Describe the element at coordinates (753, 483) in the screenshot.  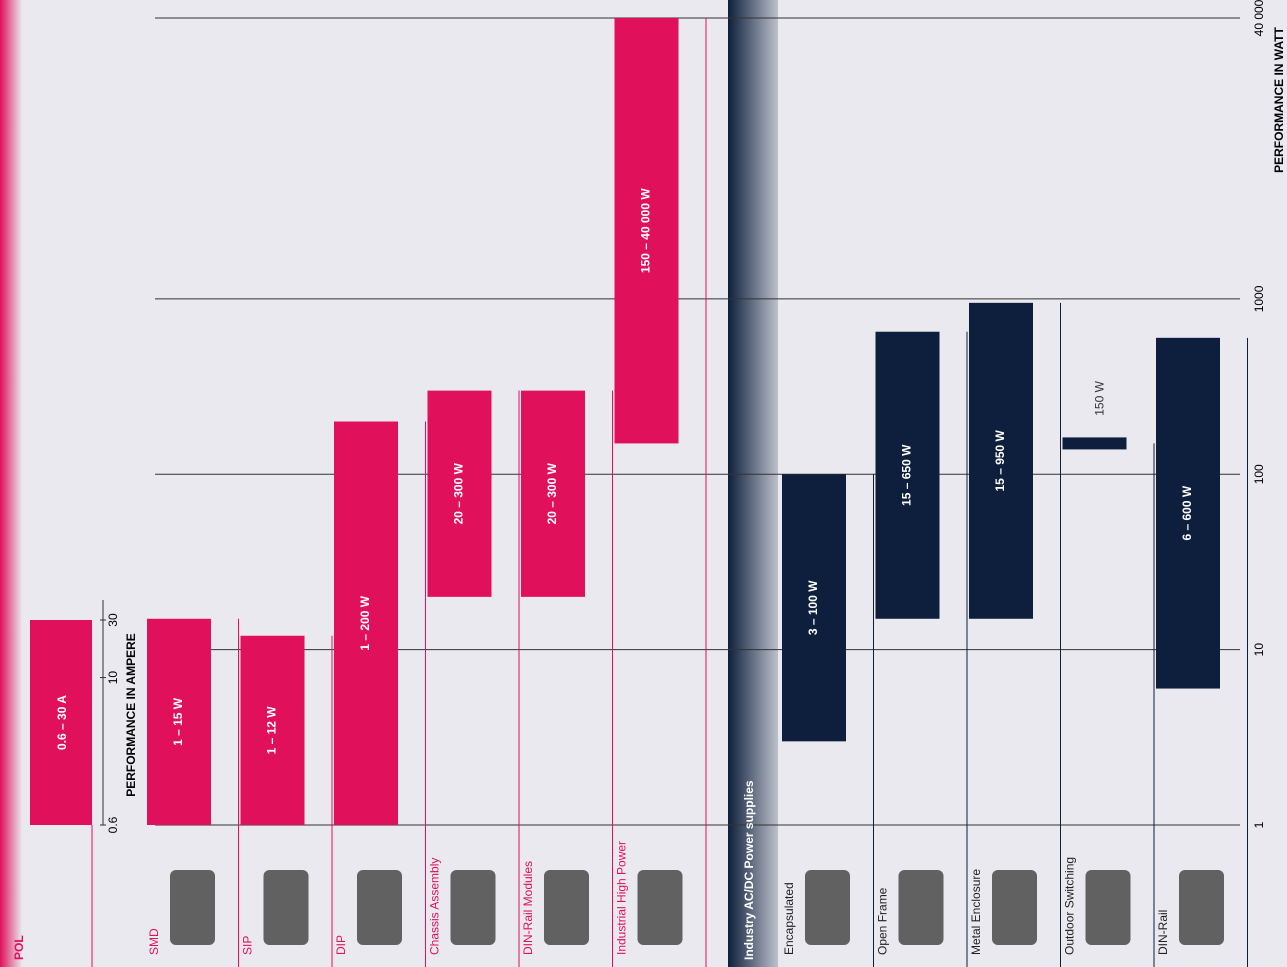
I see `section-band` at that location.